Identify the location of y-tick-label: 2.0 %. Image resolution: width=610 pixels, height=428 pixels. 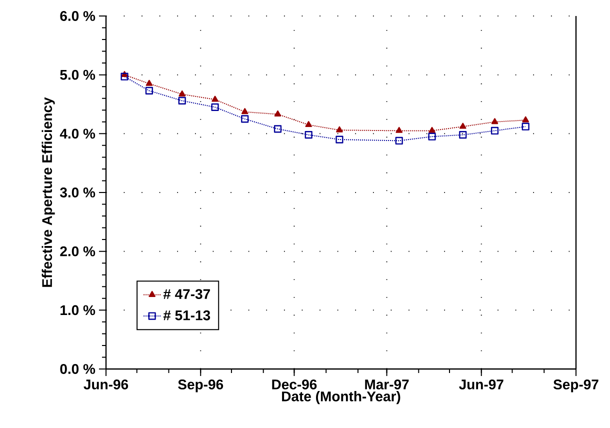
(78, 251).